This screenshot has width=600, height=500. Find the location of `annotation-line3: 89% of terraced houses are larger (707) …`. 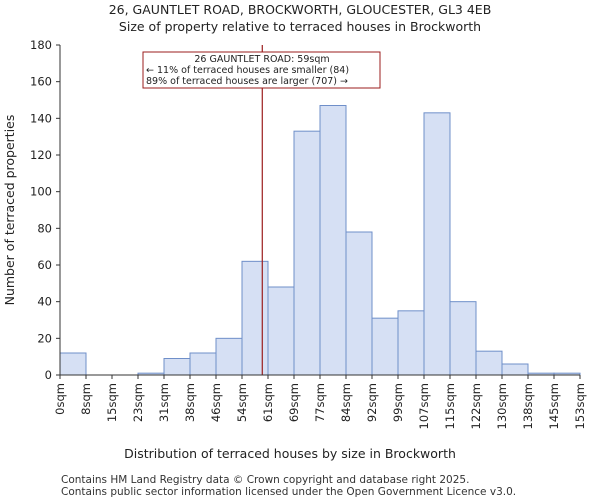

annotation-line3: 89% of terraced houses are larger (707) … is located at coordinates (247, 81).